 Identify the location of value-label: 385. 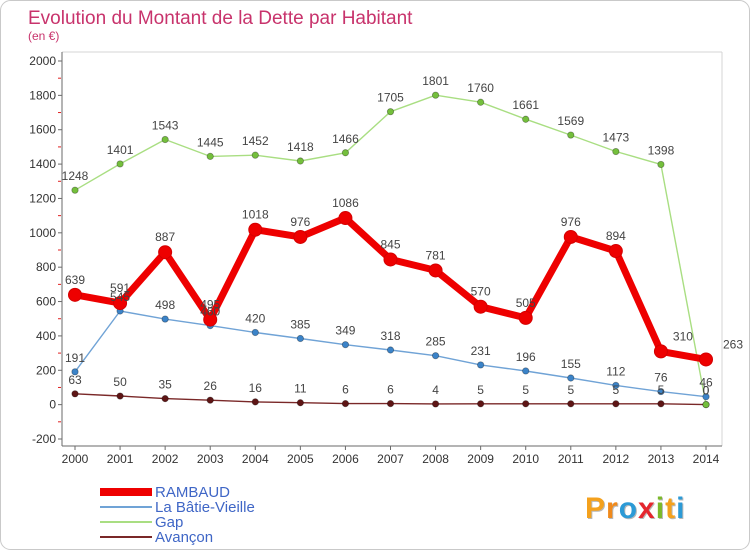
(300, 324).